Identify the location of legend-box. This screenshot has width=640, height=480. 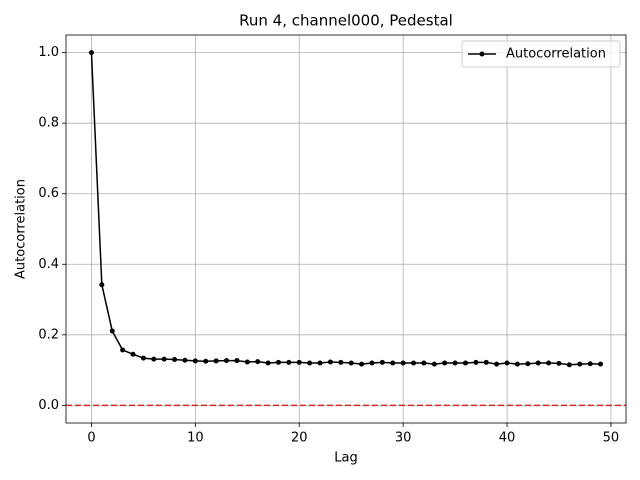
(541, 54).